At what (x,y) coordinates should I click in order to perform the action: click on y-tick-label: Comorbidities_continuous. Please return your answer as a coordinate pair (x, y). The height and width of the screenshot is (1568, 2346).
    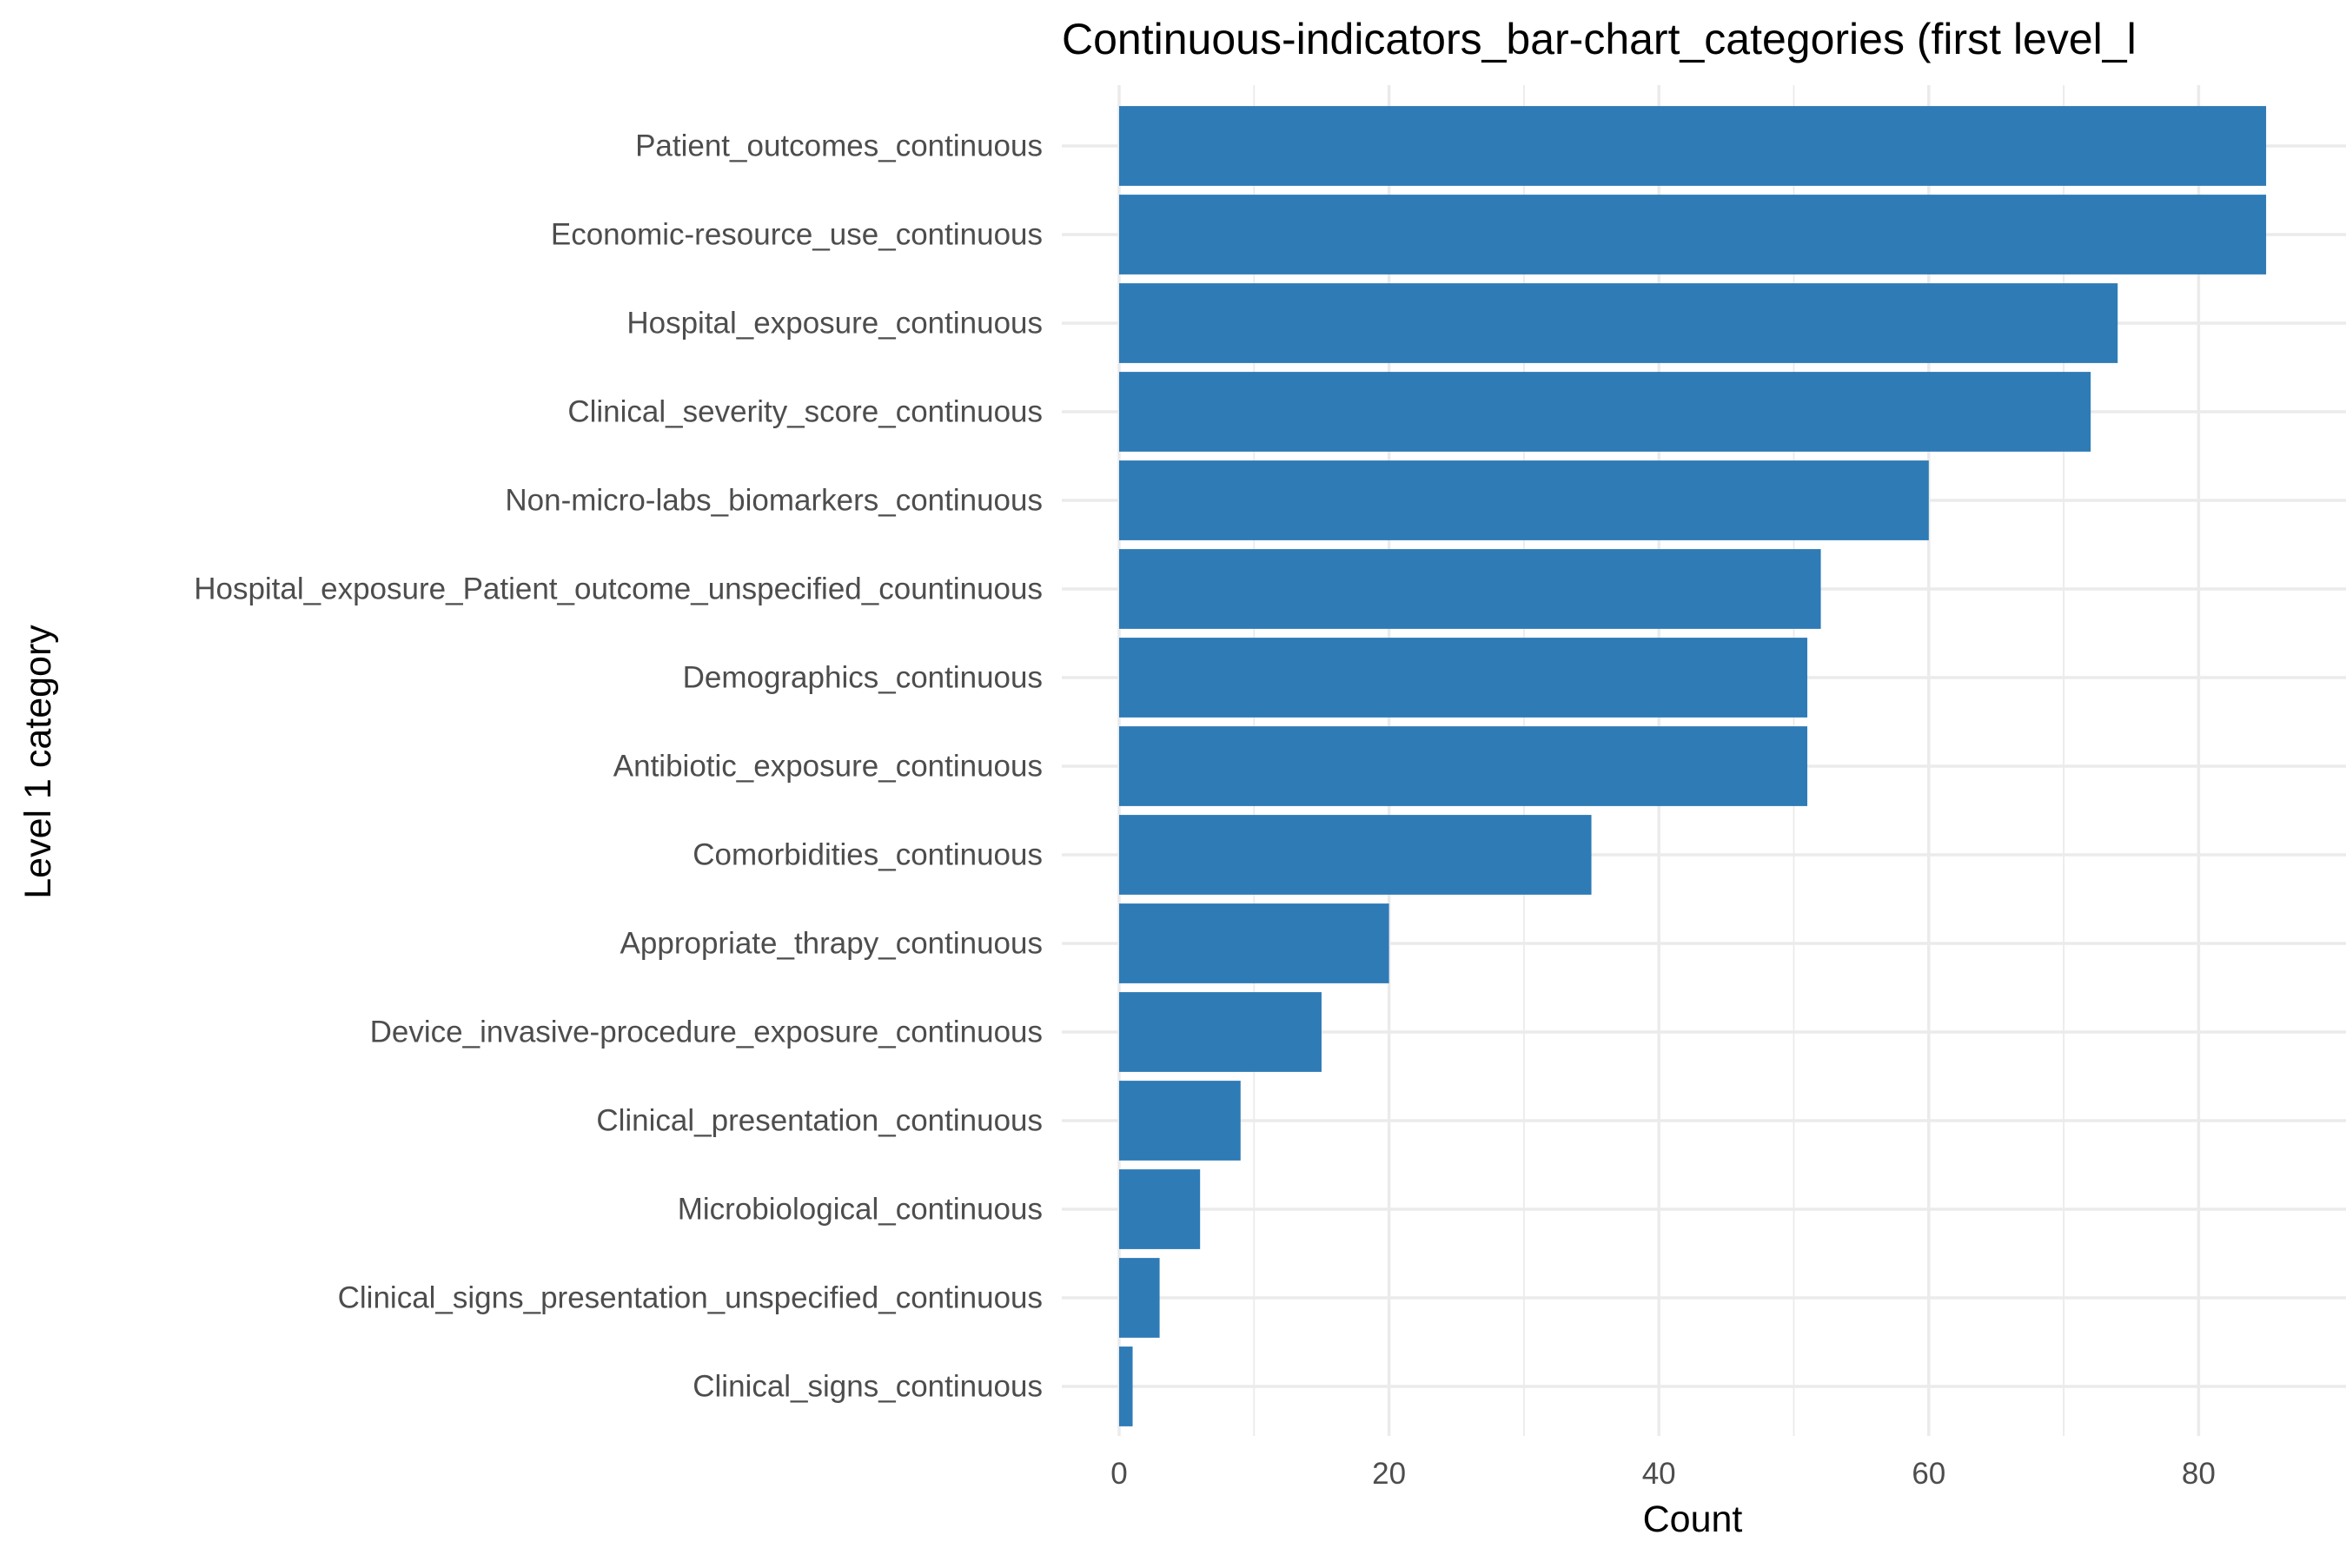
    Looking at the image, I should click on (868, 855).